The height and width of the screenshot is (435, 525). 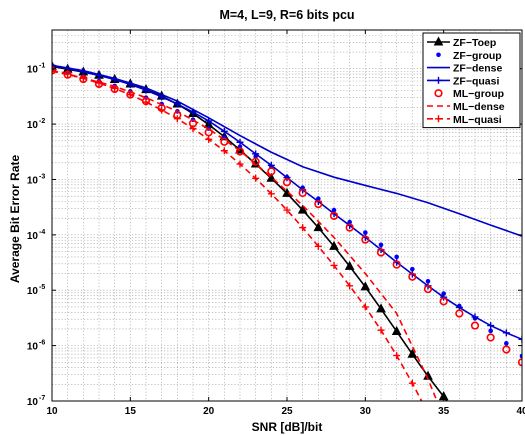 What do you see at coordinates (42, 343) in the screenshot?
I see `y-tick-exponent: -6` at bounding box center [42, 343].